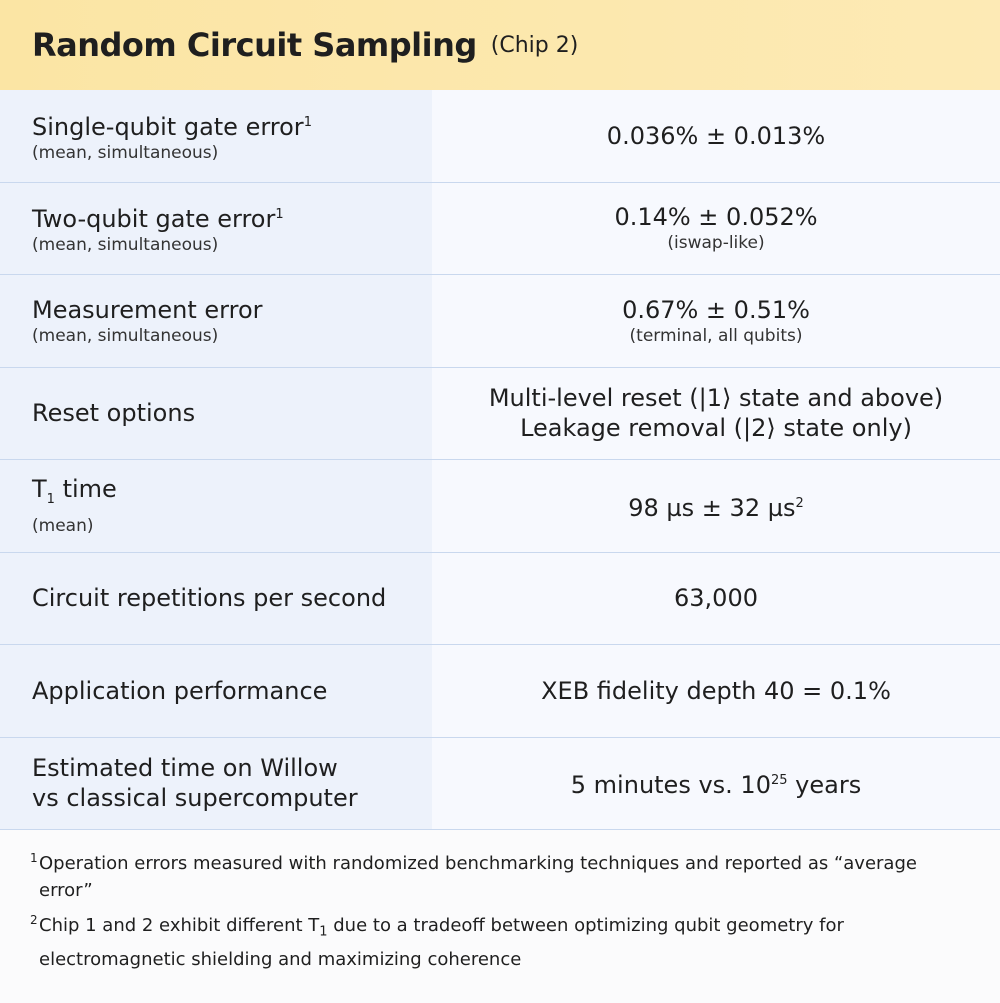 The height and width of the screenshot is (1003, 1000). I want to click on value: XEB fidelity depth 40 = 0.1%, so click(716, 690).